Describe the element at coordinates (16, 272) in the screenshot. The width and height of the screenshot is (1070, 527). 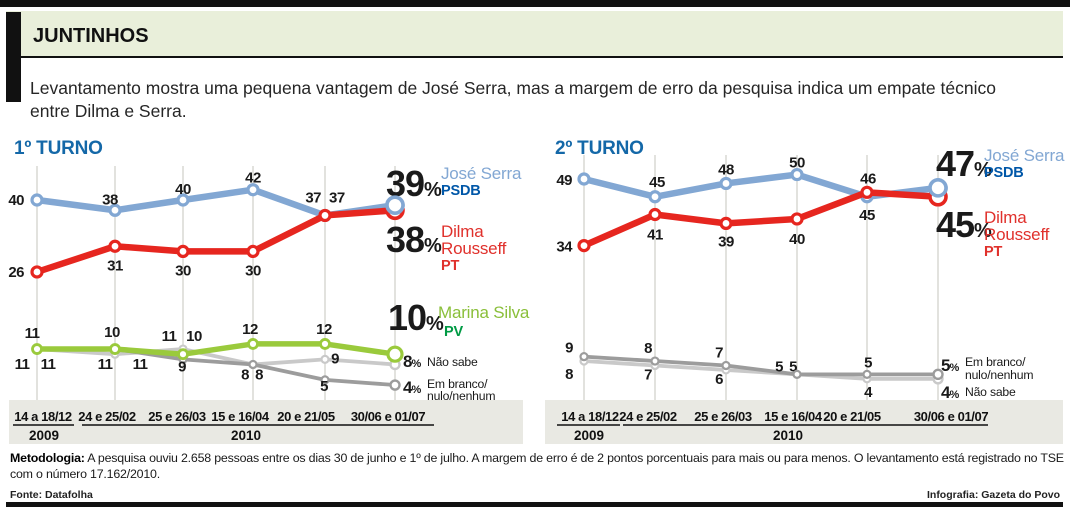
I see `value-label: 26` at that location.